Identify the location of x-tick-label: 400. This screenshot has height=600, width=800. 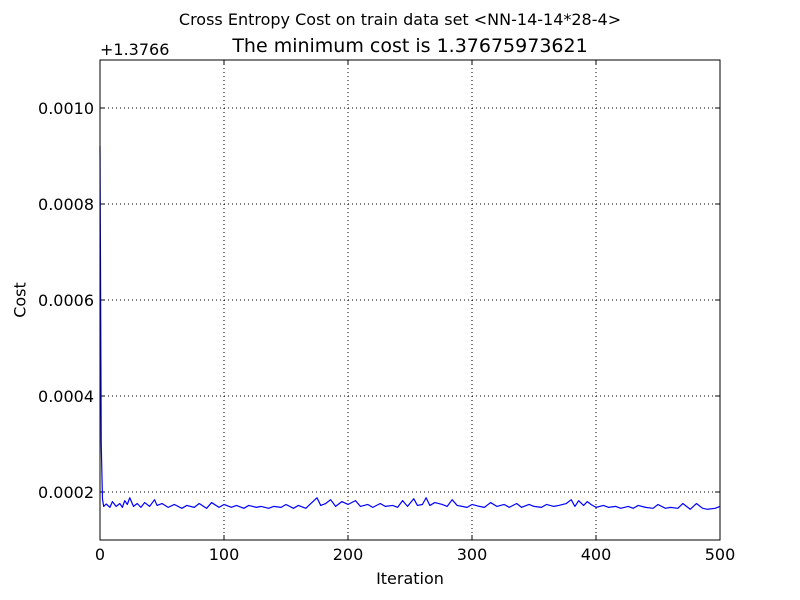
(596, 554).